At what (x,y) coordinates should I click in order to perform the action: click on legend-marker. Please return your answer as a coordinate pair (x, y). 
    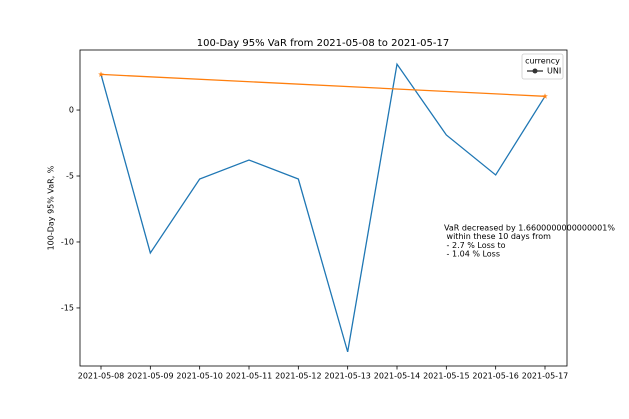
    Looking at the image, I should click on (535, 71).